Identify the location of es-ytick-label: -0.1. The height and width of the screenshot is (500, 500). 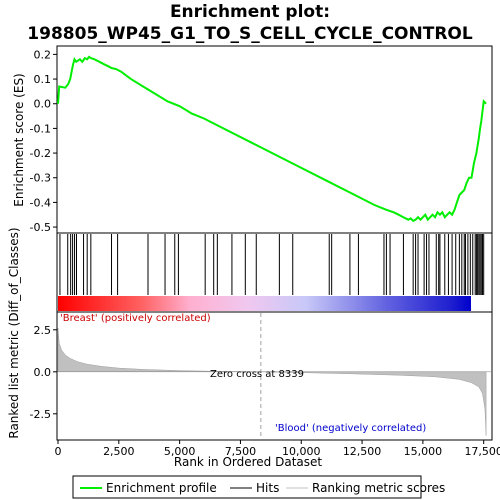
(40, 128).